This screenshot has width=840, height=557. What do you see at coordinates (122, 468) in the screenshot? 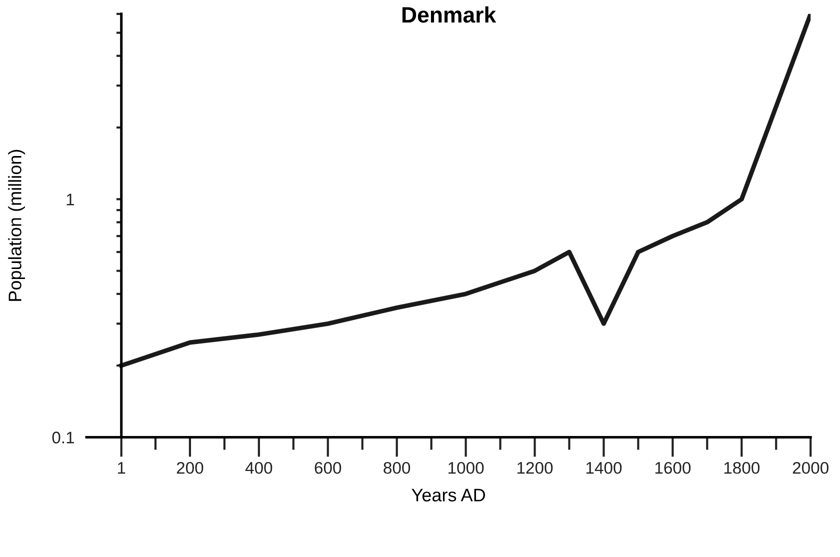
I see `x-tick-label: 1` at bounding box center [122, 468].